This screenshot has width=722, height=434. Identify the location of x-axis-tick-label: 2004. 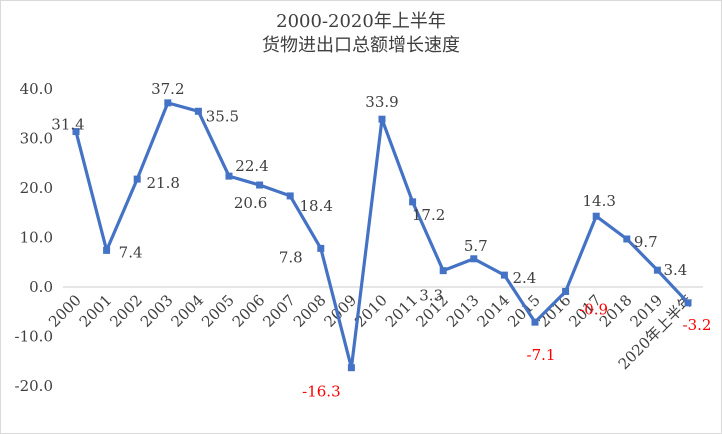
(187, 311).